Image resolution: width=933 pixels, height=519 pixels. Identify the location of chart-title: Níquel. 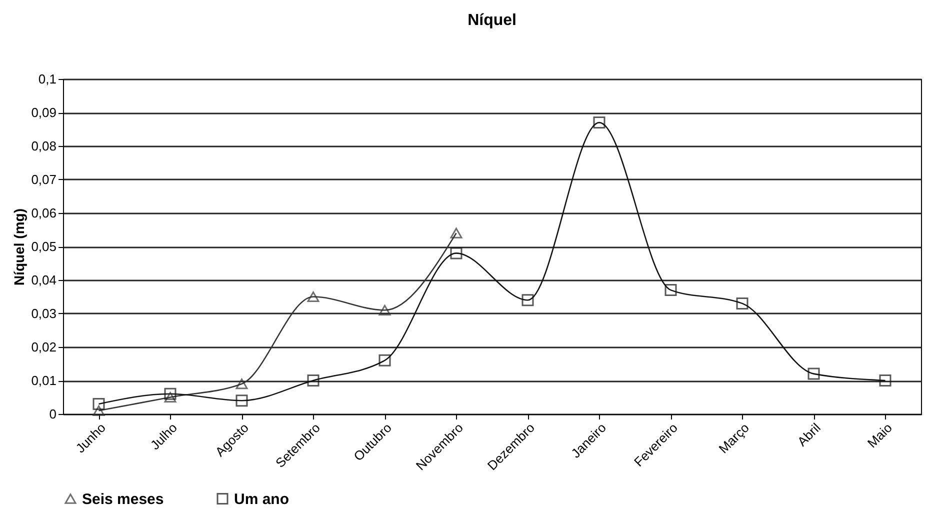
(492, 20).